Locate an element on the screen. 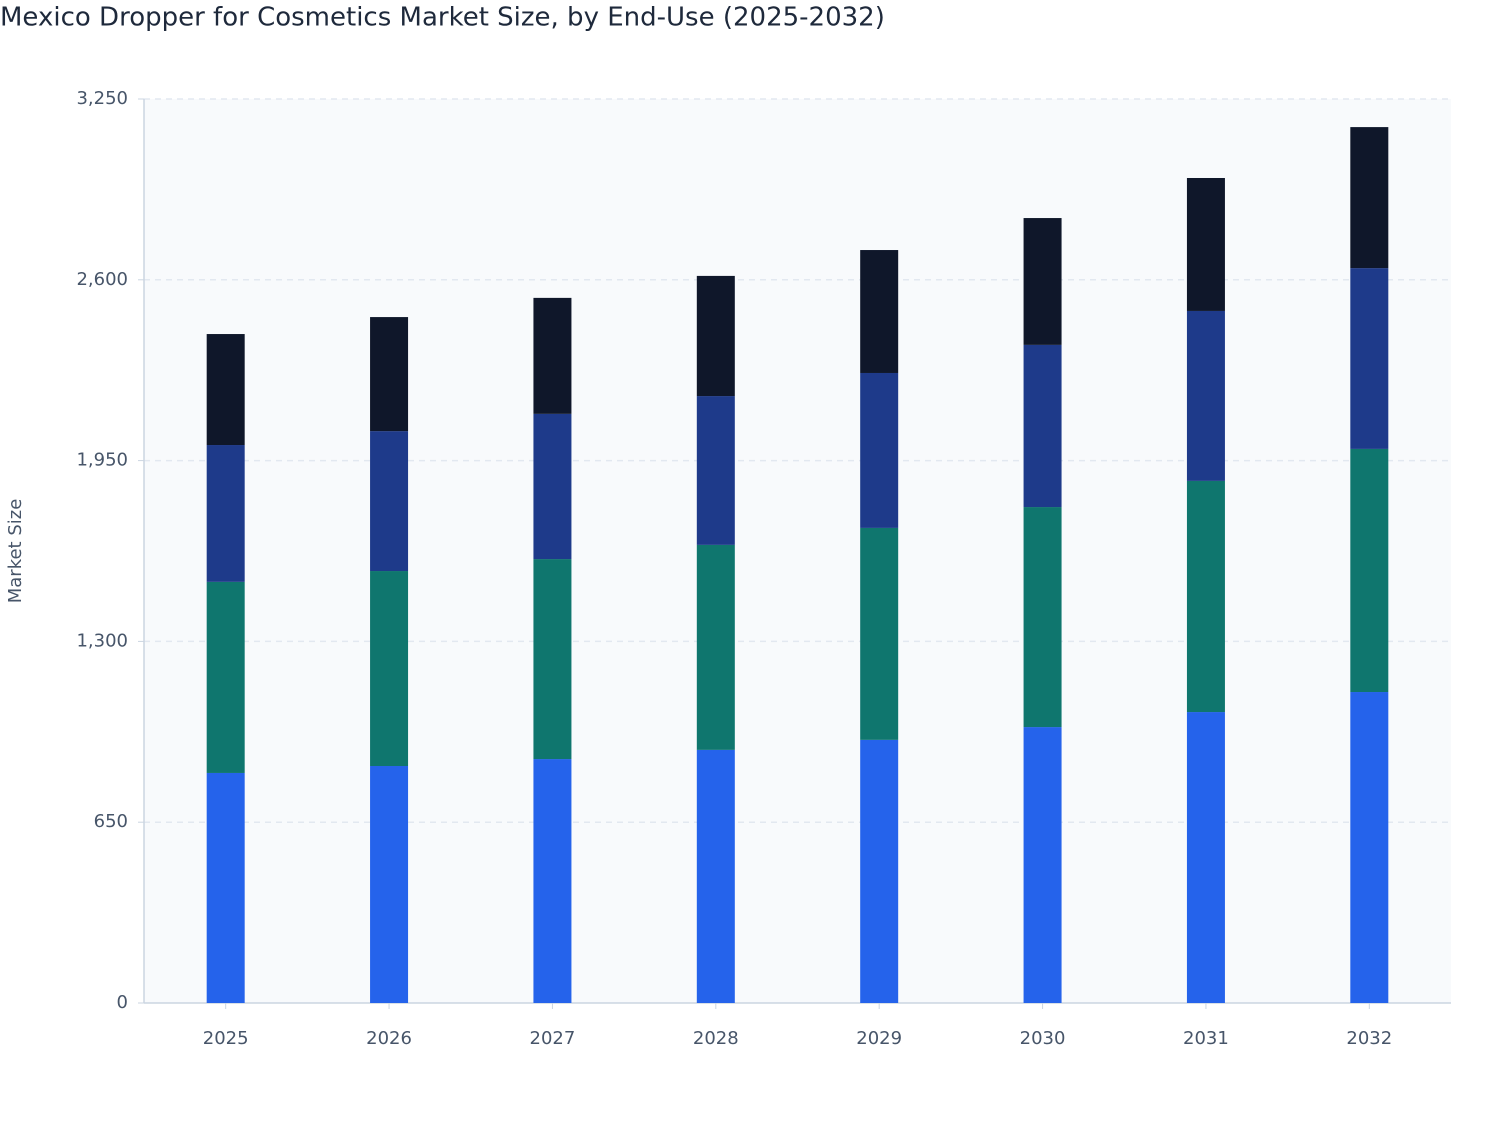 This screenshot has height=1125, width=1508. x-tick-label: 2028 is located at coordinates (716, 1038).